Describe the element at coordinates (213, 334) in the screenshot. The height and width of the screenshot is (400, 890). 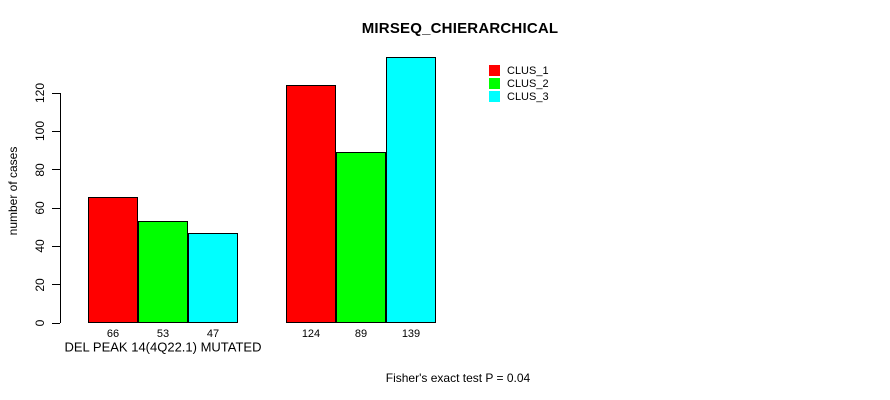
I see `bar-value-label: 47` at that location.